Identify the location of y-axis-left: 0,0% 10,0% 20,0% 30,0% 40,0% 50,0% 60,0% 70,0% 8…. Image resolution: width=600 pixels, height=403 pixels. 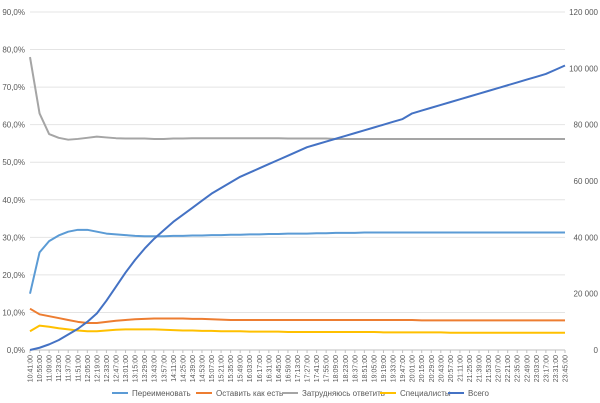
(13, 181).